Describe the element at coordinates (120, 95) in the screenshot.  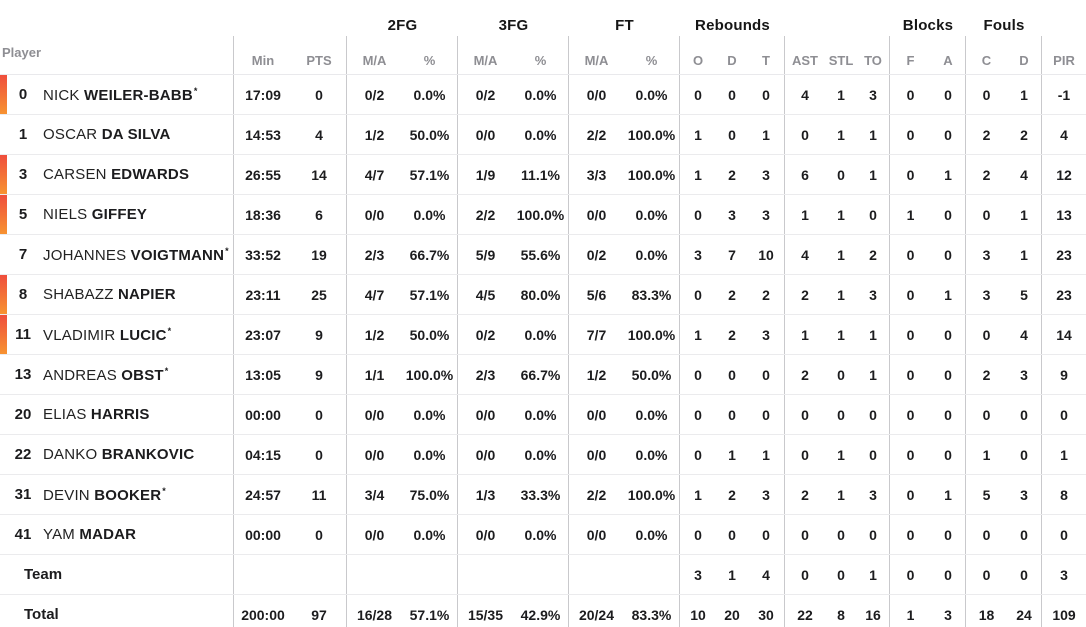
I see `player-name: NICK WEILER-BABB*` at that location.